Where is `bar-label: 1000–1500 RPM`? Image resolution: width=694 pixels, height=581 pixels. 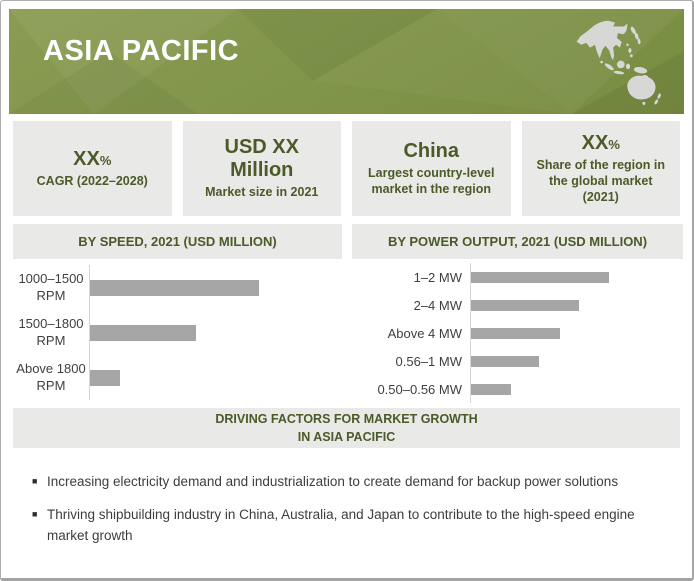
bar-label: 1000–1500 RPM is located at coordinates (51, 286).